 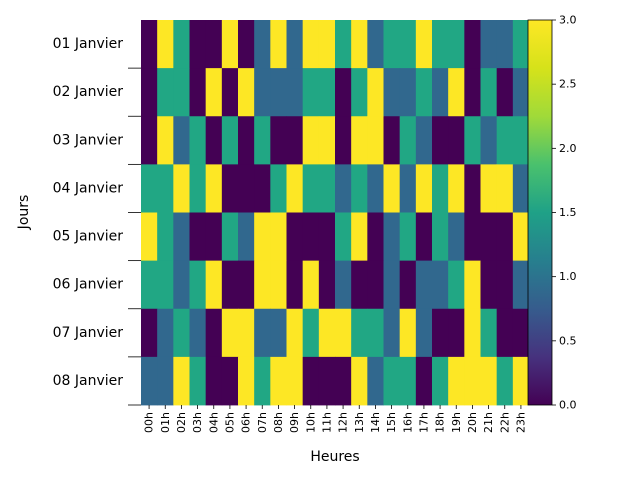 What do you see at coordinates (488, 422) in the screenshot?
I see `x-tick-label: 21h` at bounding box center [488, 422].